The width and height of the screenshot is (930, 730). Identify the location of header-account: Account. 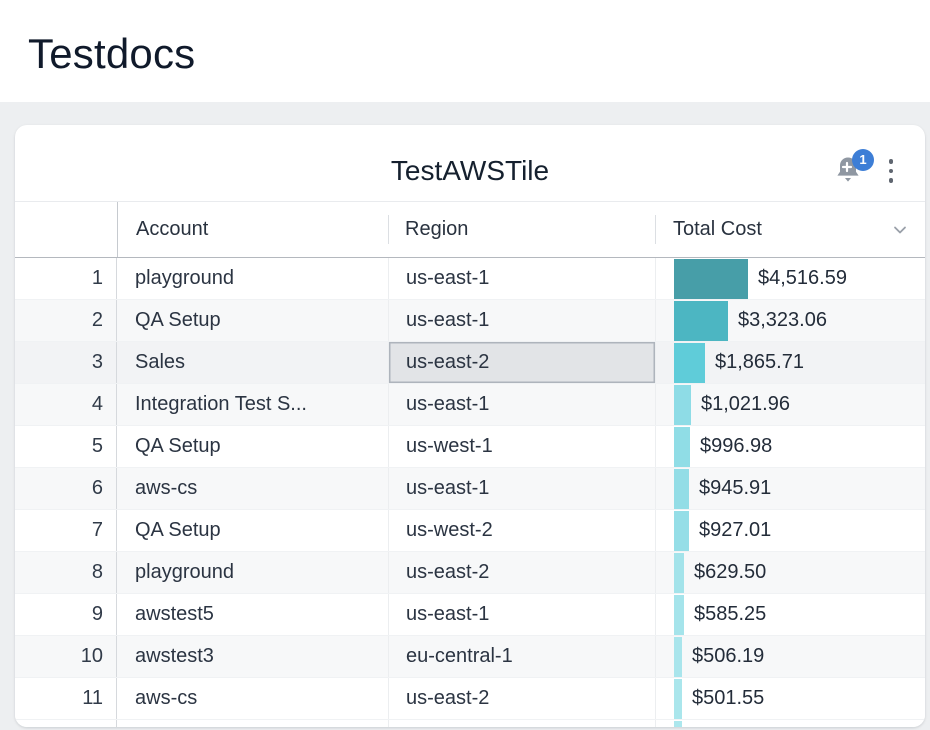
(252, 229).